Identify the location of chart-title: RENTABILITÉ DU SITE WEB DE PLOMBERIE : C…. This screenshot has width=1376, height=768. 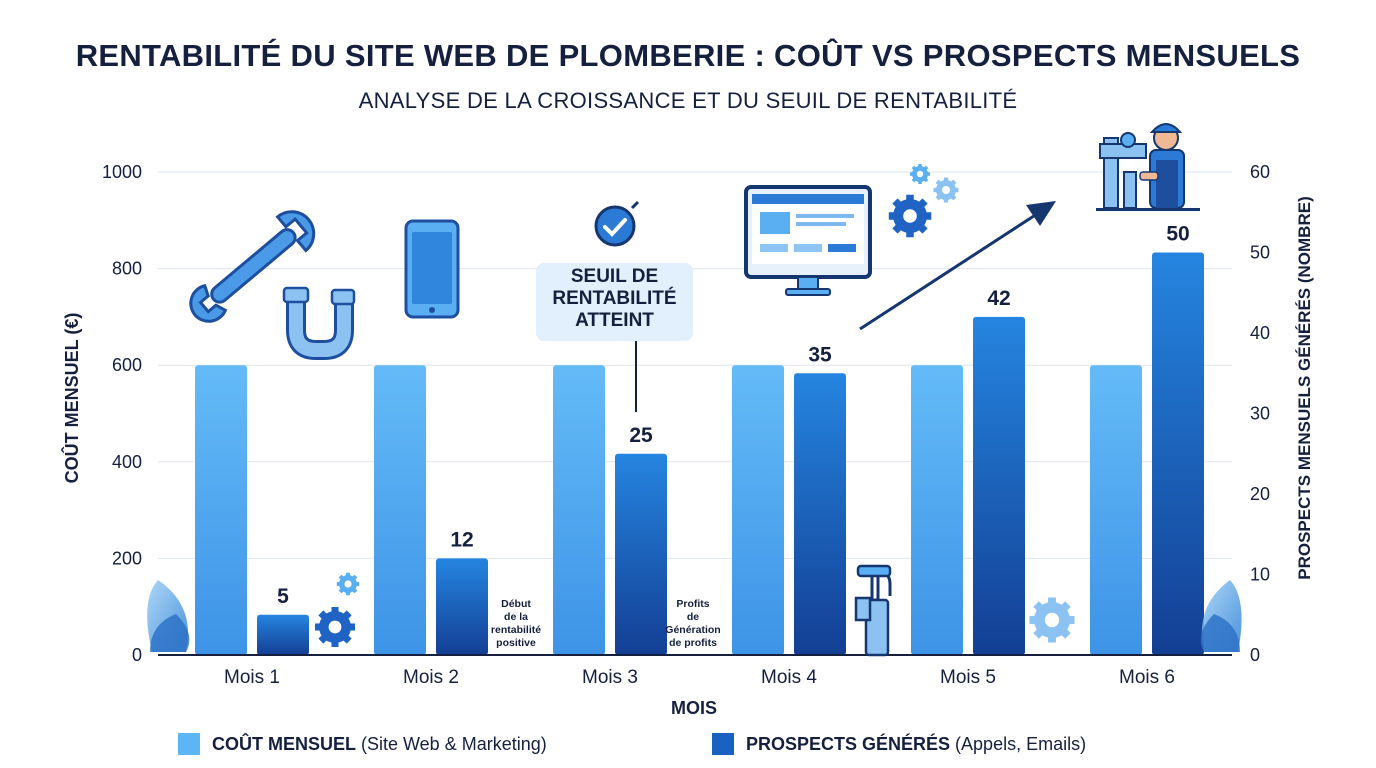
(688, 55).